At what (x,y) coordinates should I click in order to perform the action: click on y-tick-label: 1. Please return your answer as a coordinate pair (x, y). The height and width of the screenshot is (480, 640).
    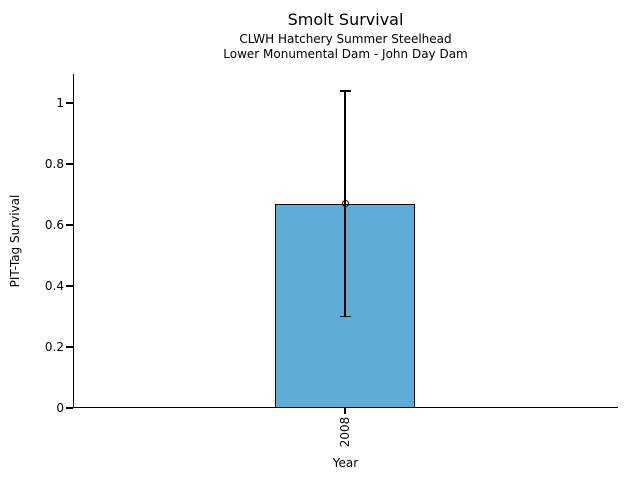
    Looking at the image, I should click on (60, 103).